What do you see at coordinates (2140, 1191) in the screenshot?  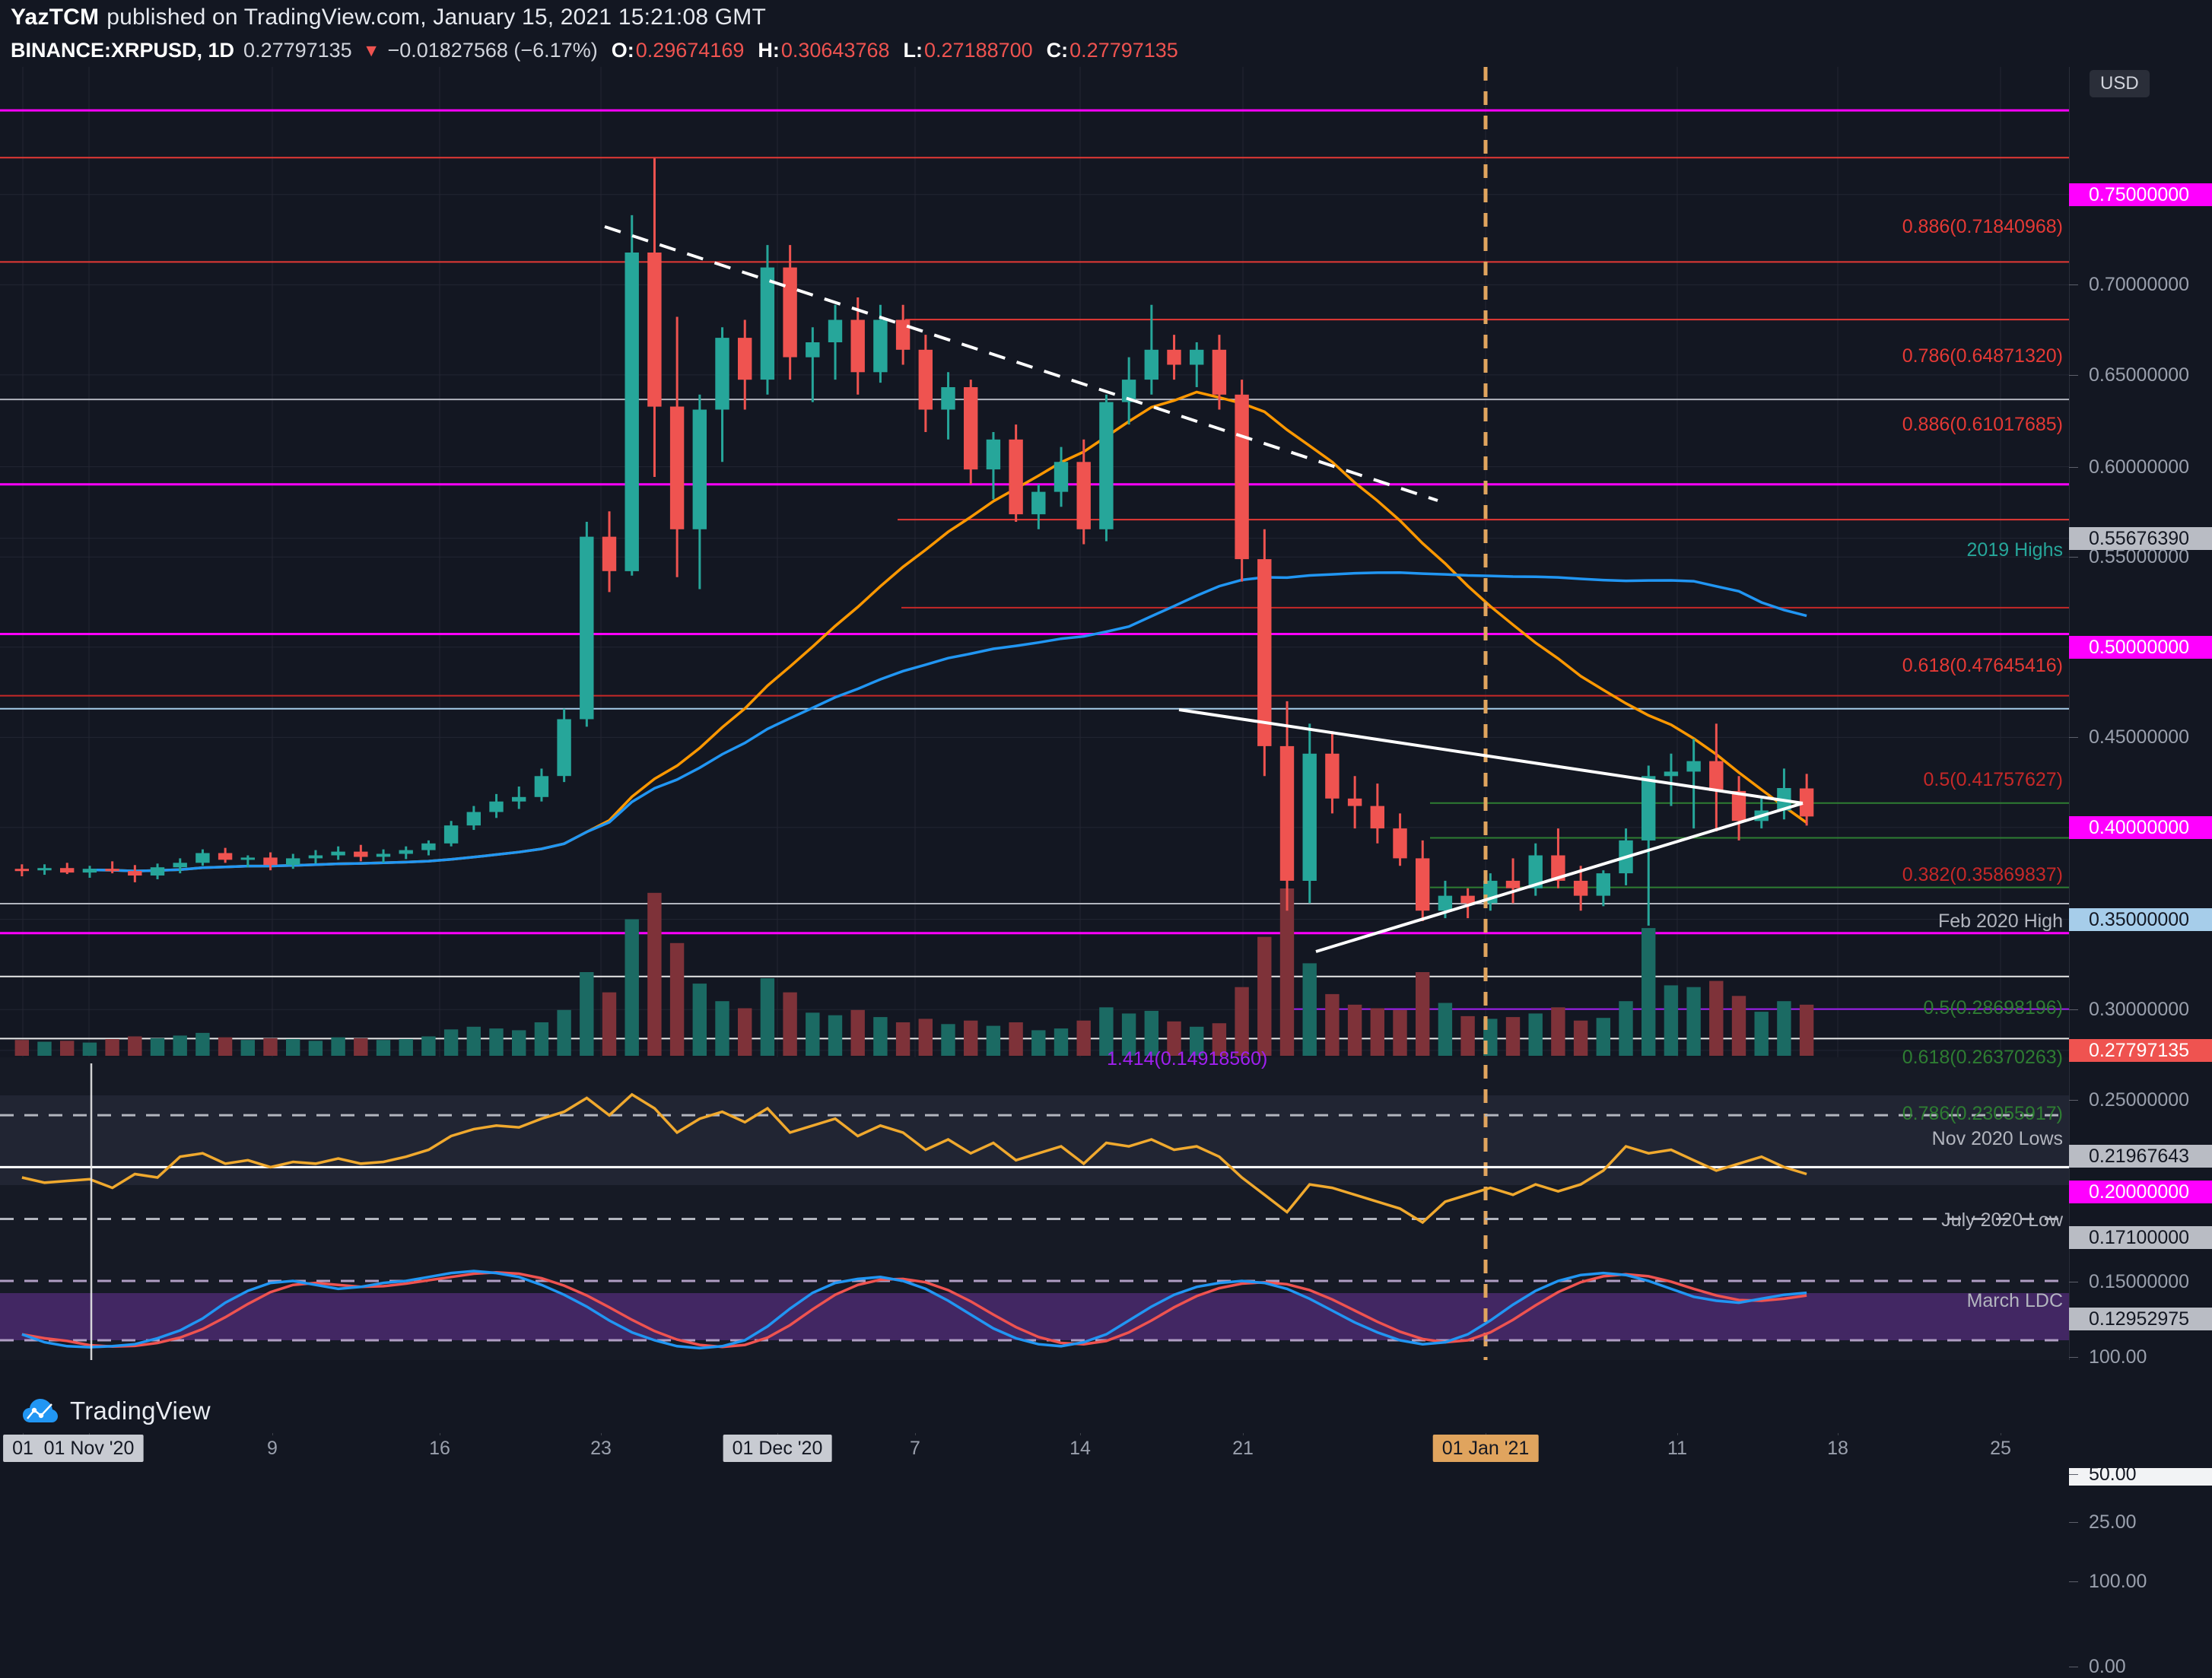 I see `price-axis-label: 0.20000000` at bounding box center [2140, 1191].